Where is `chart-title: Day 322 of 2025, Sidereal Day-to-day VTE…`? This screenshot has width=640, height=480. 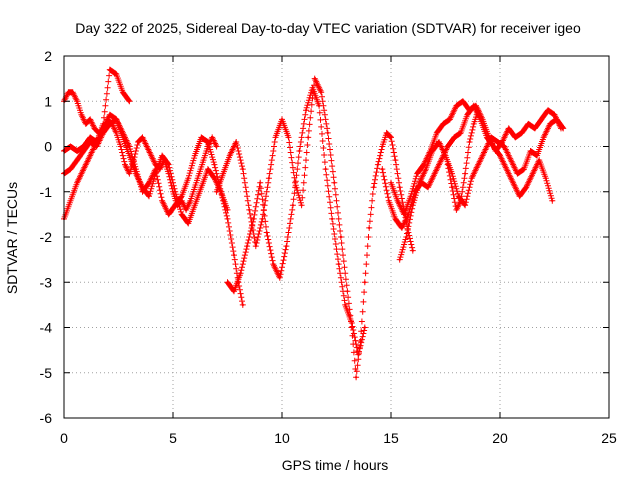 chart-title: Day 322 of 2025, Sidereal Day-to-day VTE… is located at coordinates (328, 28).